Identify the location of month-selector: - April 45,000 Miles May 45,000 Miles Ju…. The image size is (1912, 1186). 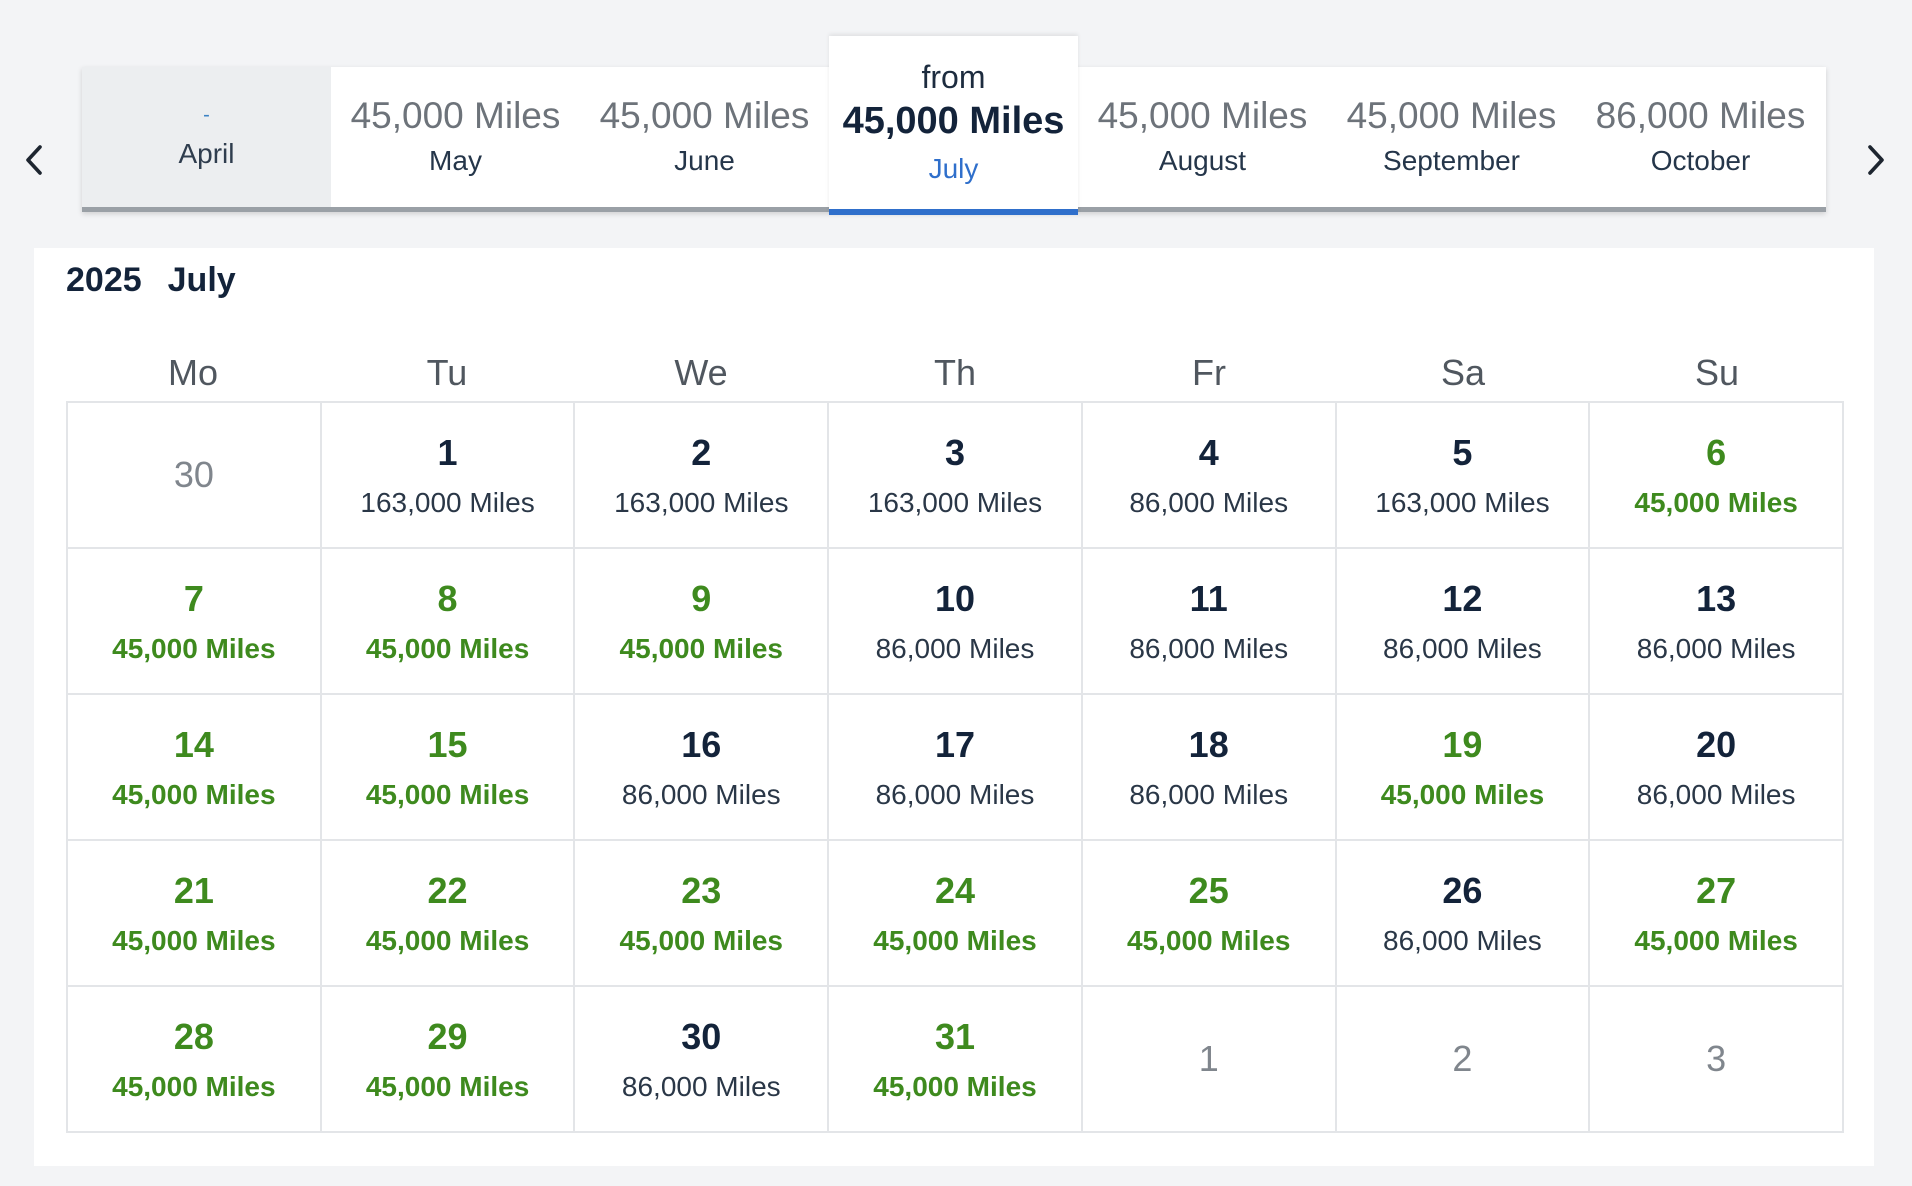
(954, 125).